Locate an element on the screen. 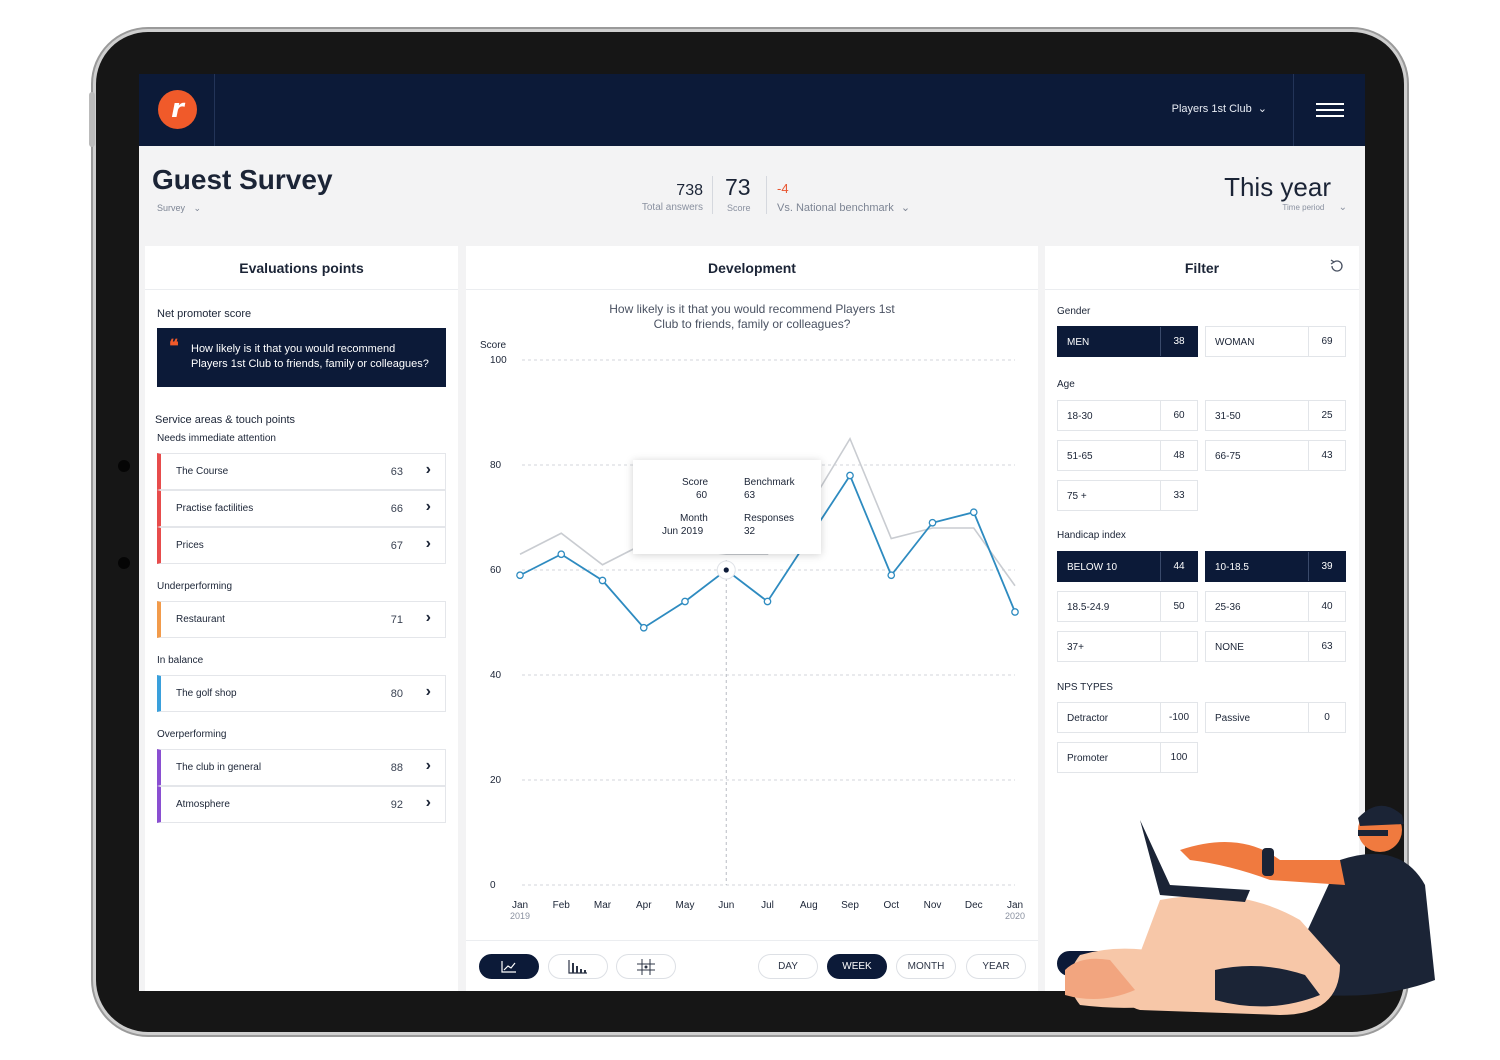 The width and height of the screenshot is (1500, 1060). filter-chip-count: 38 is located at coordinates (1178, 341).